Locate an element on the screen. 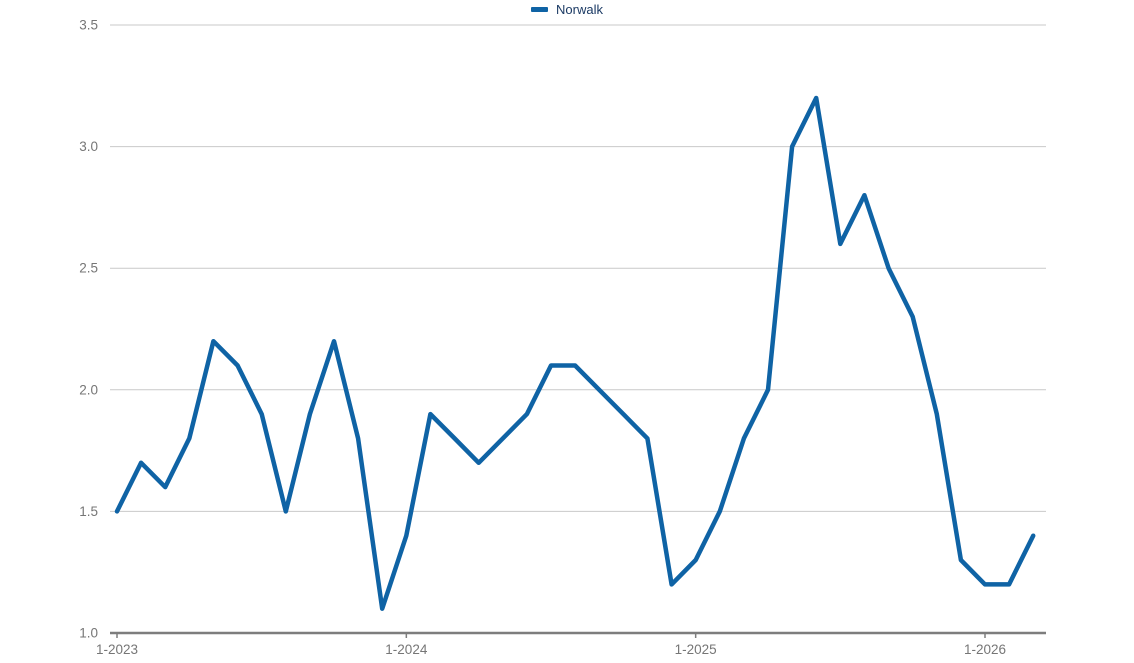 This screenshot has width=1134, height=663. y-axis-tick-label: 3.5 is located at coordinates (88, 25).